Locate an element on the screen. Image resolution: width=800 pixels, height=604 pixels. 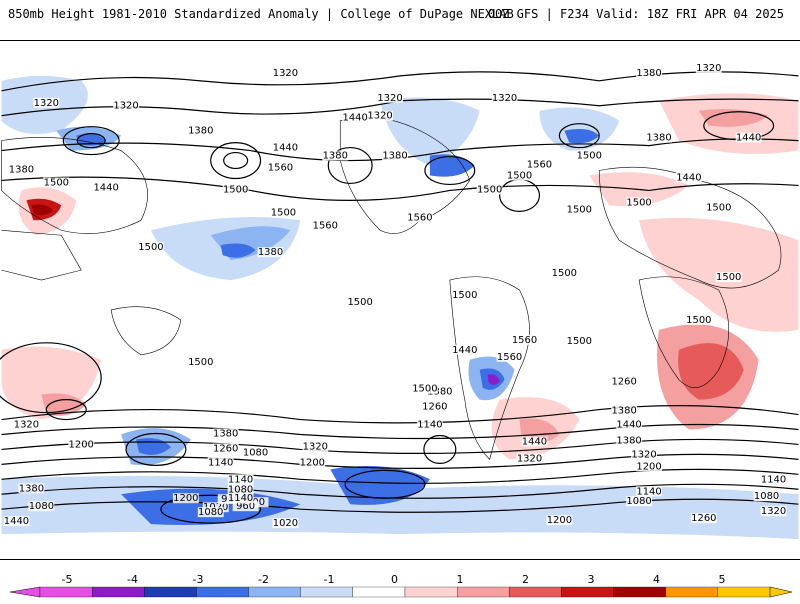
colorbar-tick-label: 5 is located at coordinates (722, 579).